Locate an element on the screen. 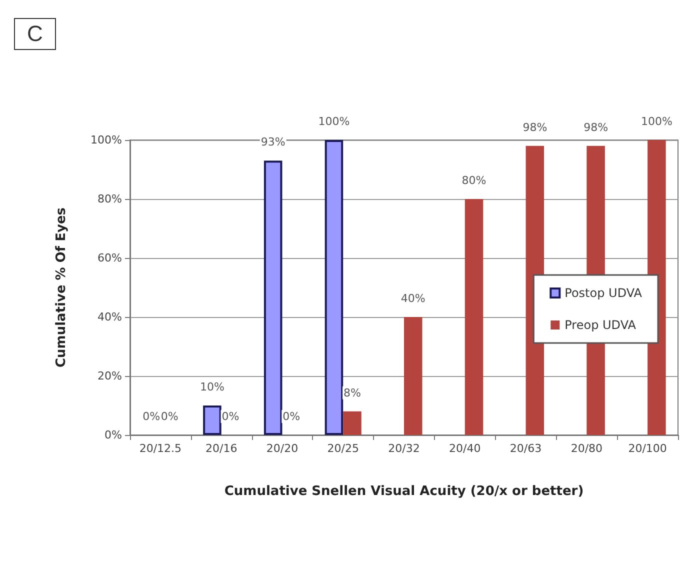  y-tick-label: 40% is located at coordinates (110, 317).